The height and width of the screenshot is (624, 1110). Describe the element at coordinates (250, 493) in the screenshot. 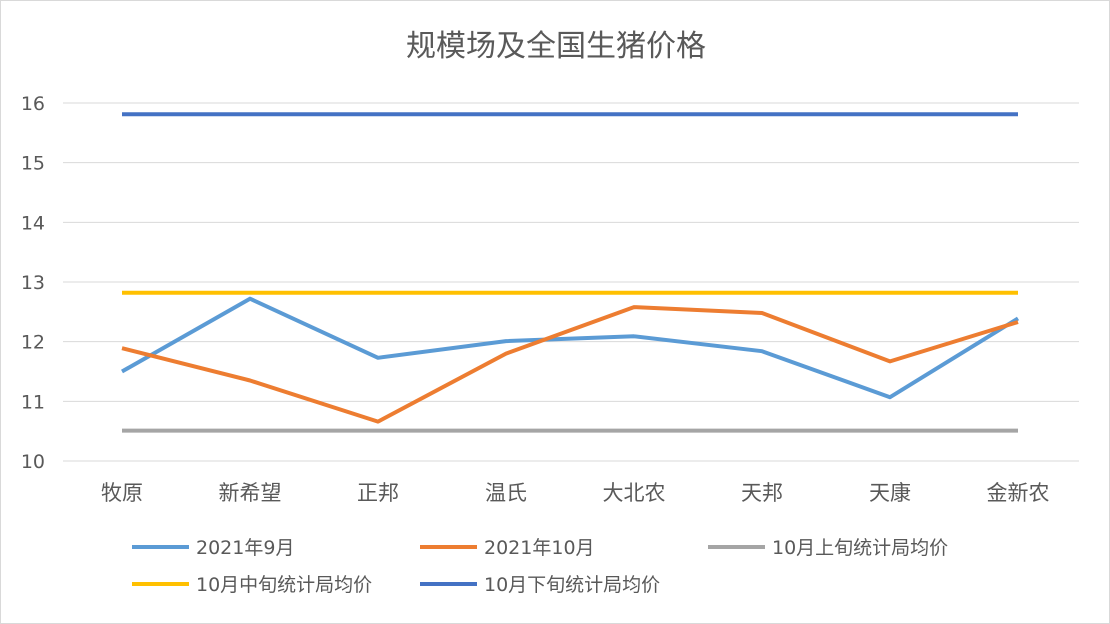

I see `x-tick-label: 新希望` at that location.